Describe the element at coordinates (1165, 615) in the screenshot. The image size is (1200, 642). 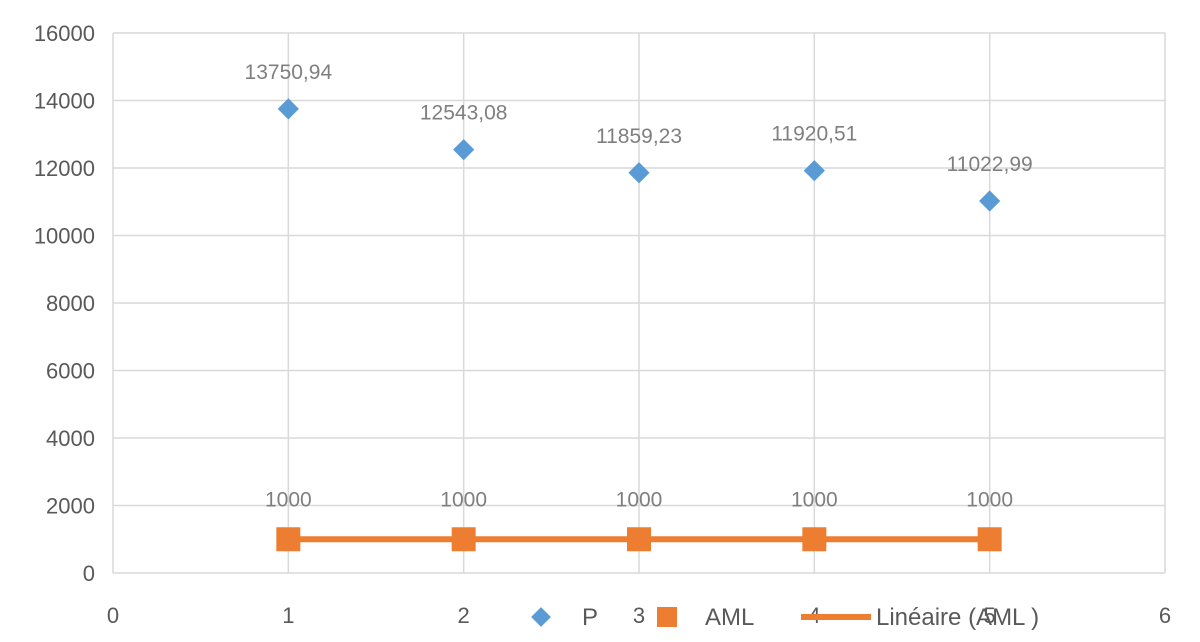
I see `x-tick-label: 6` at that location.